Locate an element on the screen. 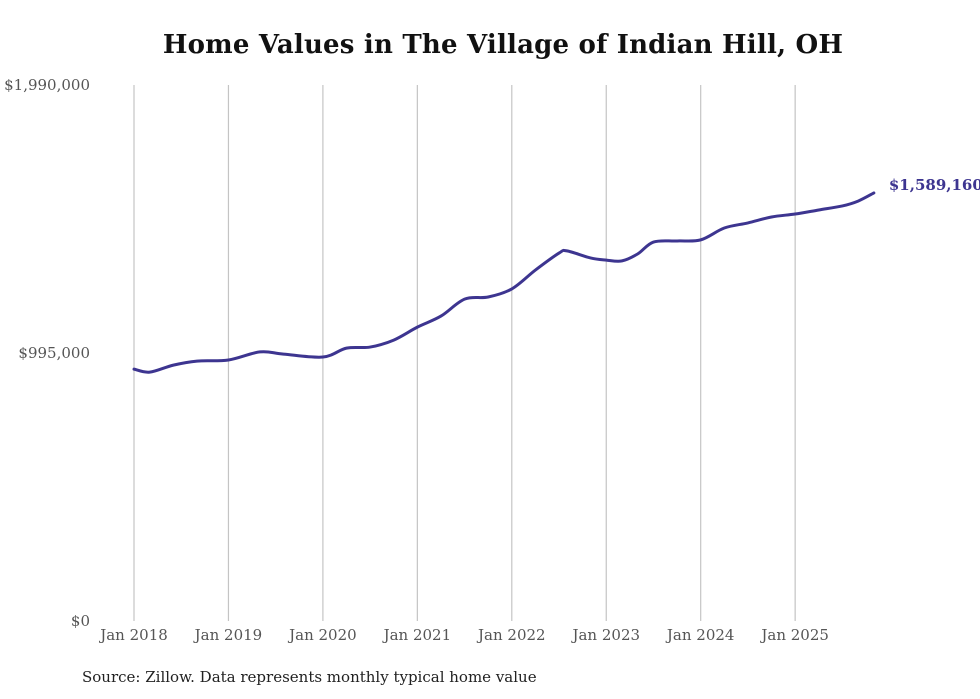 The width and height of the screenshot is (980, 699). x-tick-label: Jan 2023 is located at coordinates (605, 635).